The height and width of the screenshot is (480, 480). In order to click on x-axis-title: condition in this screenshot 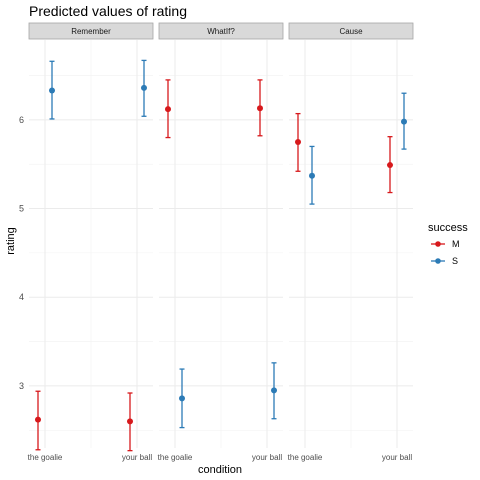, I will do `click(220, 470)`.